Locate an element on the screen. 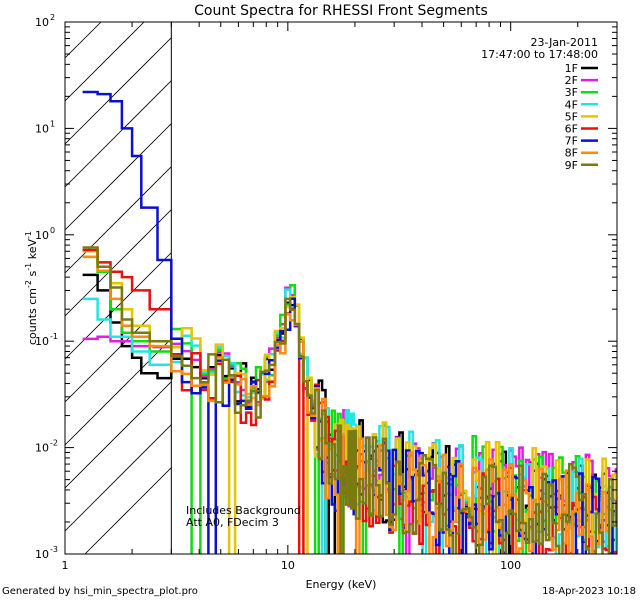 The width and height of the screenshot is (640, 600). legend-label-8f: 8F is located at coordinates (571, 153).